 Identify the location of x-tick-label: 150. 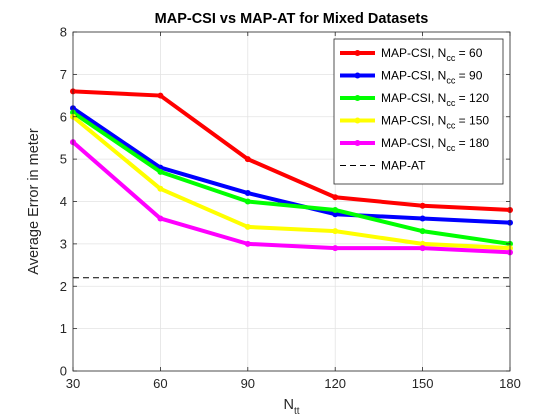
(423, 383).